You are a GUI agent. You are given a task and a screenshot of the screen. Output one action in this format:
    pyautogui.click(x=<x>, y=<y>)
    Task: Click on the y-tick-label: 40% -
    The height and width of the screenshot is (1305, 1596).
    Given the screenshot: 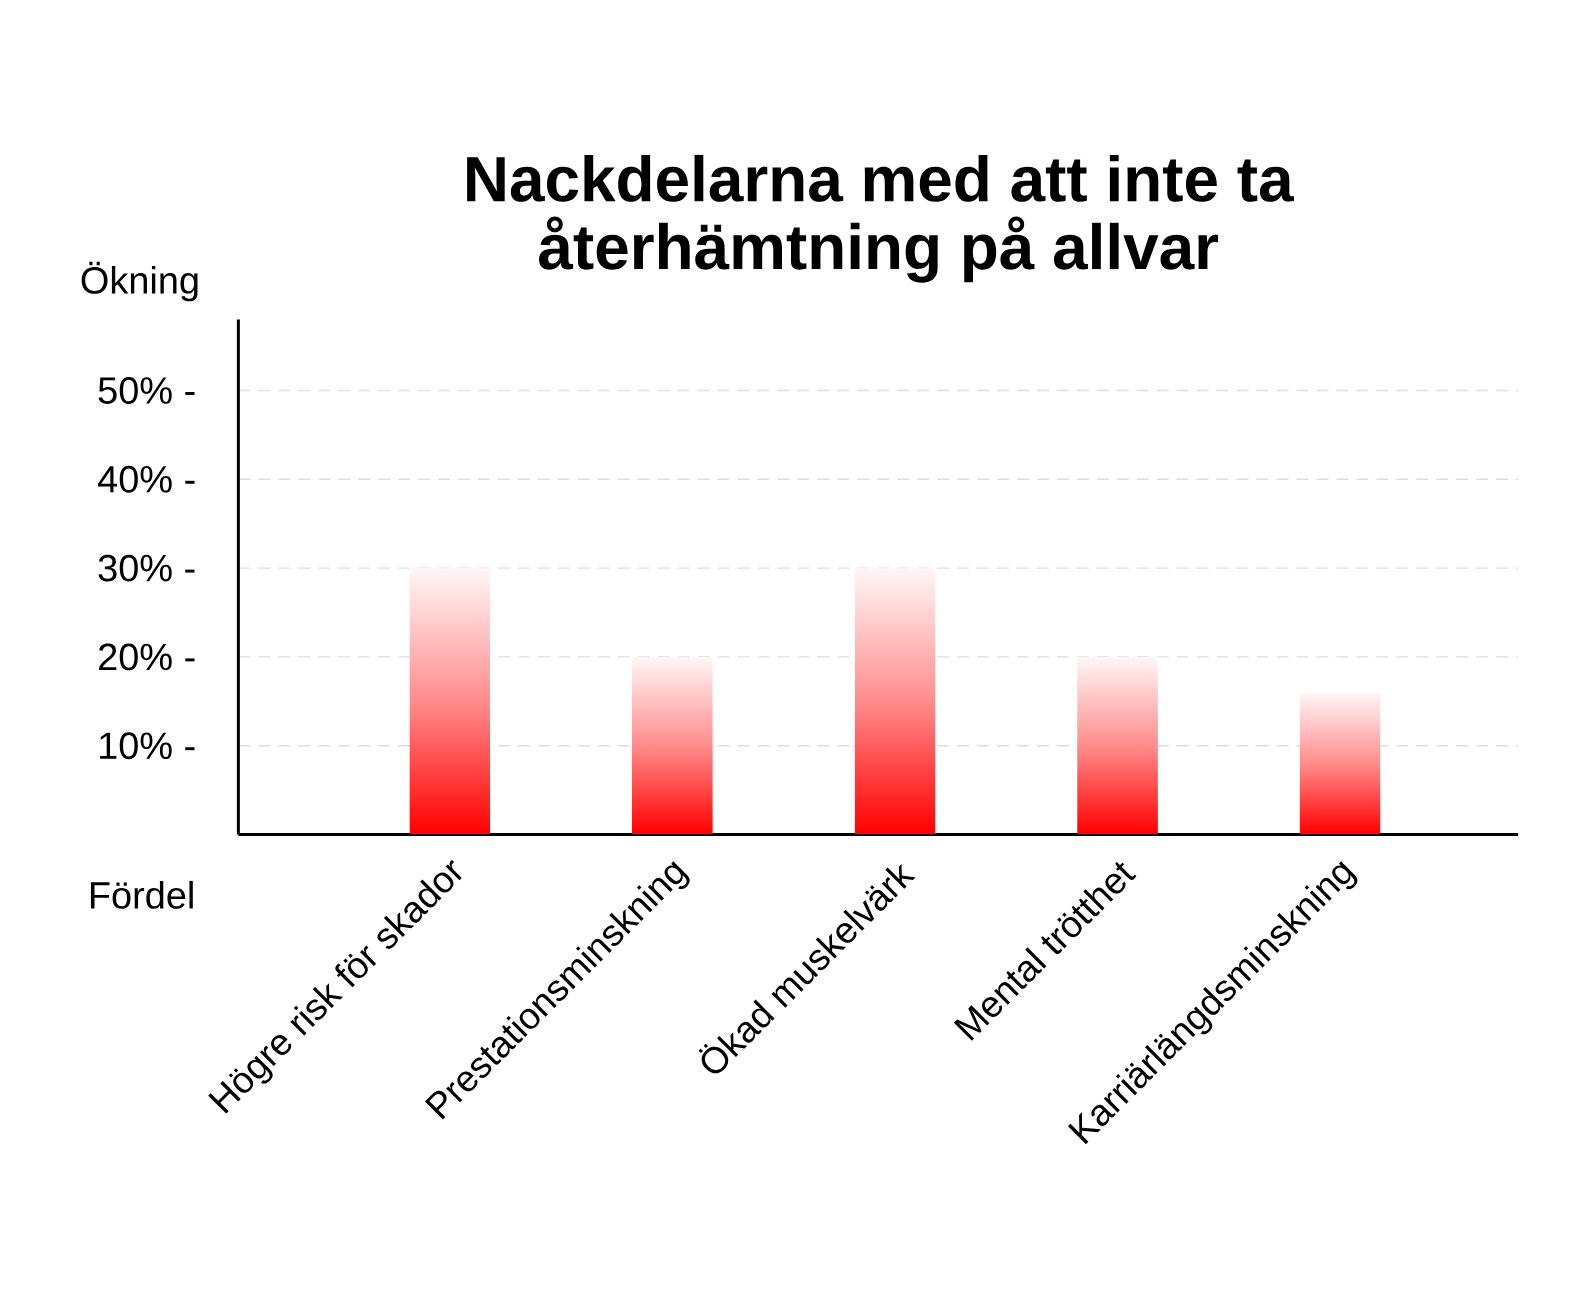 What is the action you would take?
    pyautogui.click(x=146, y=479)
    